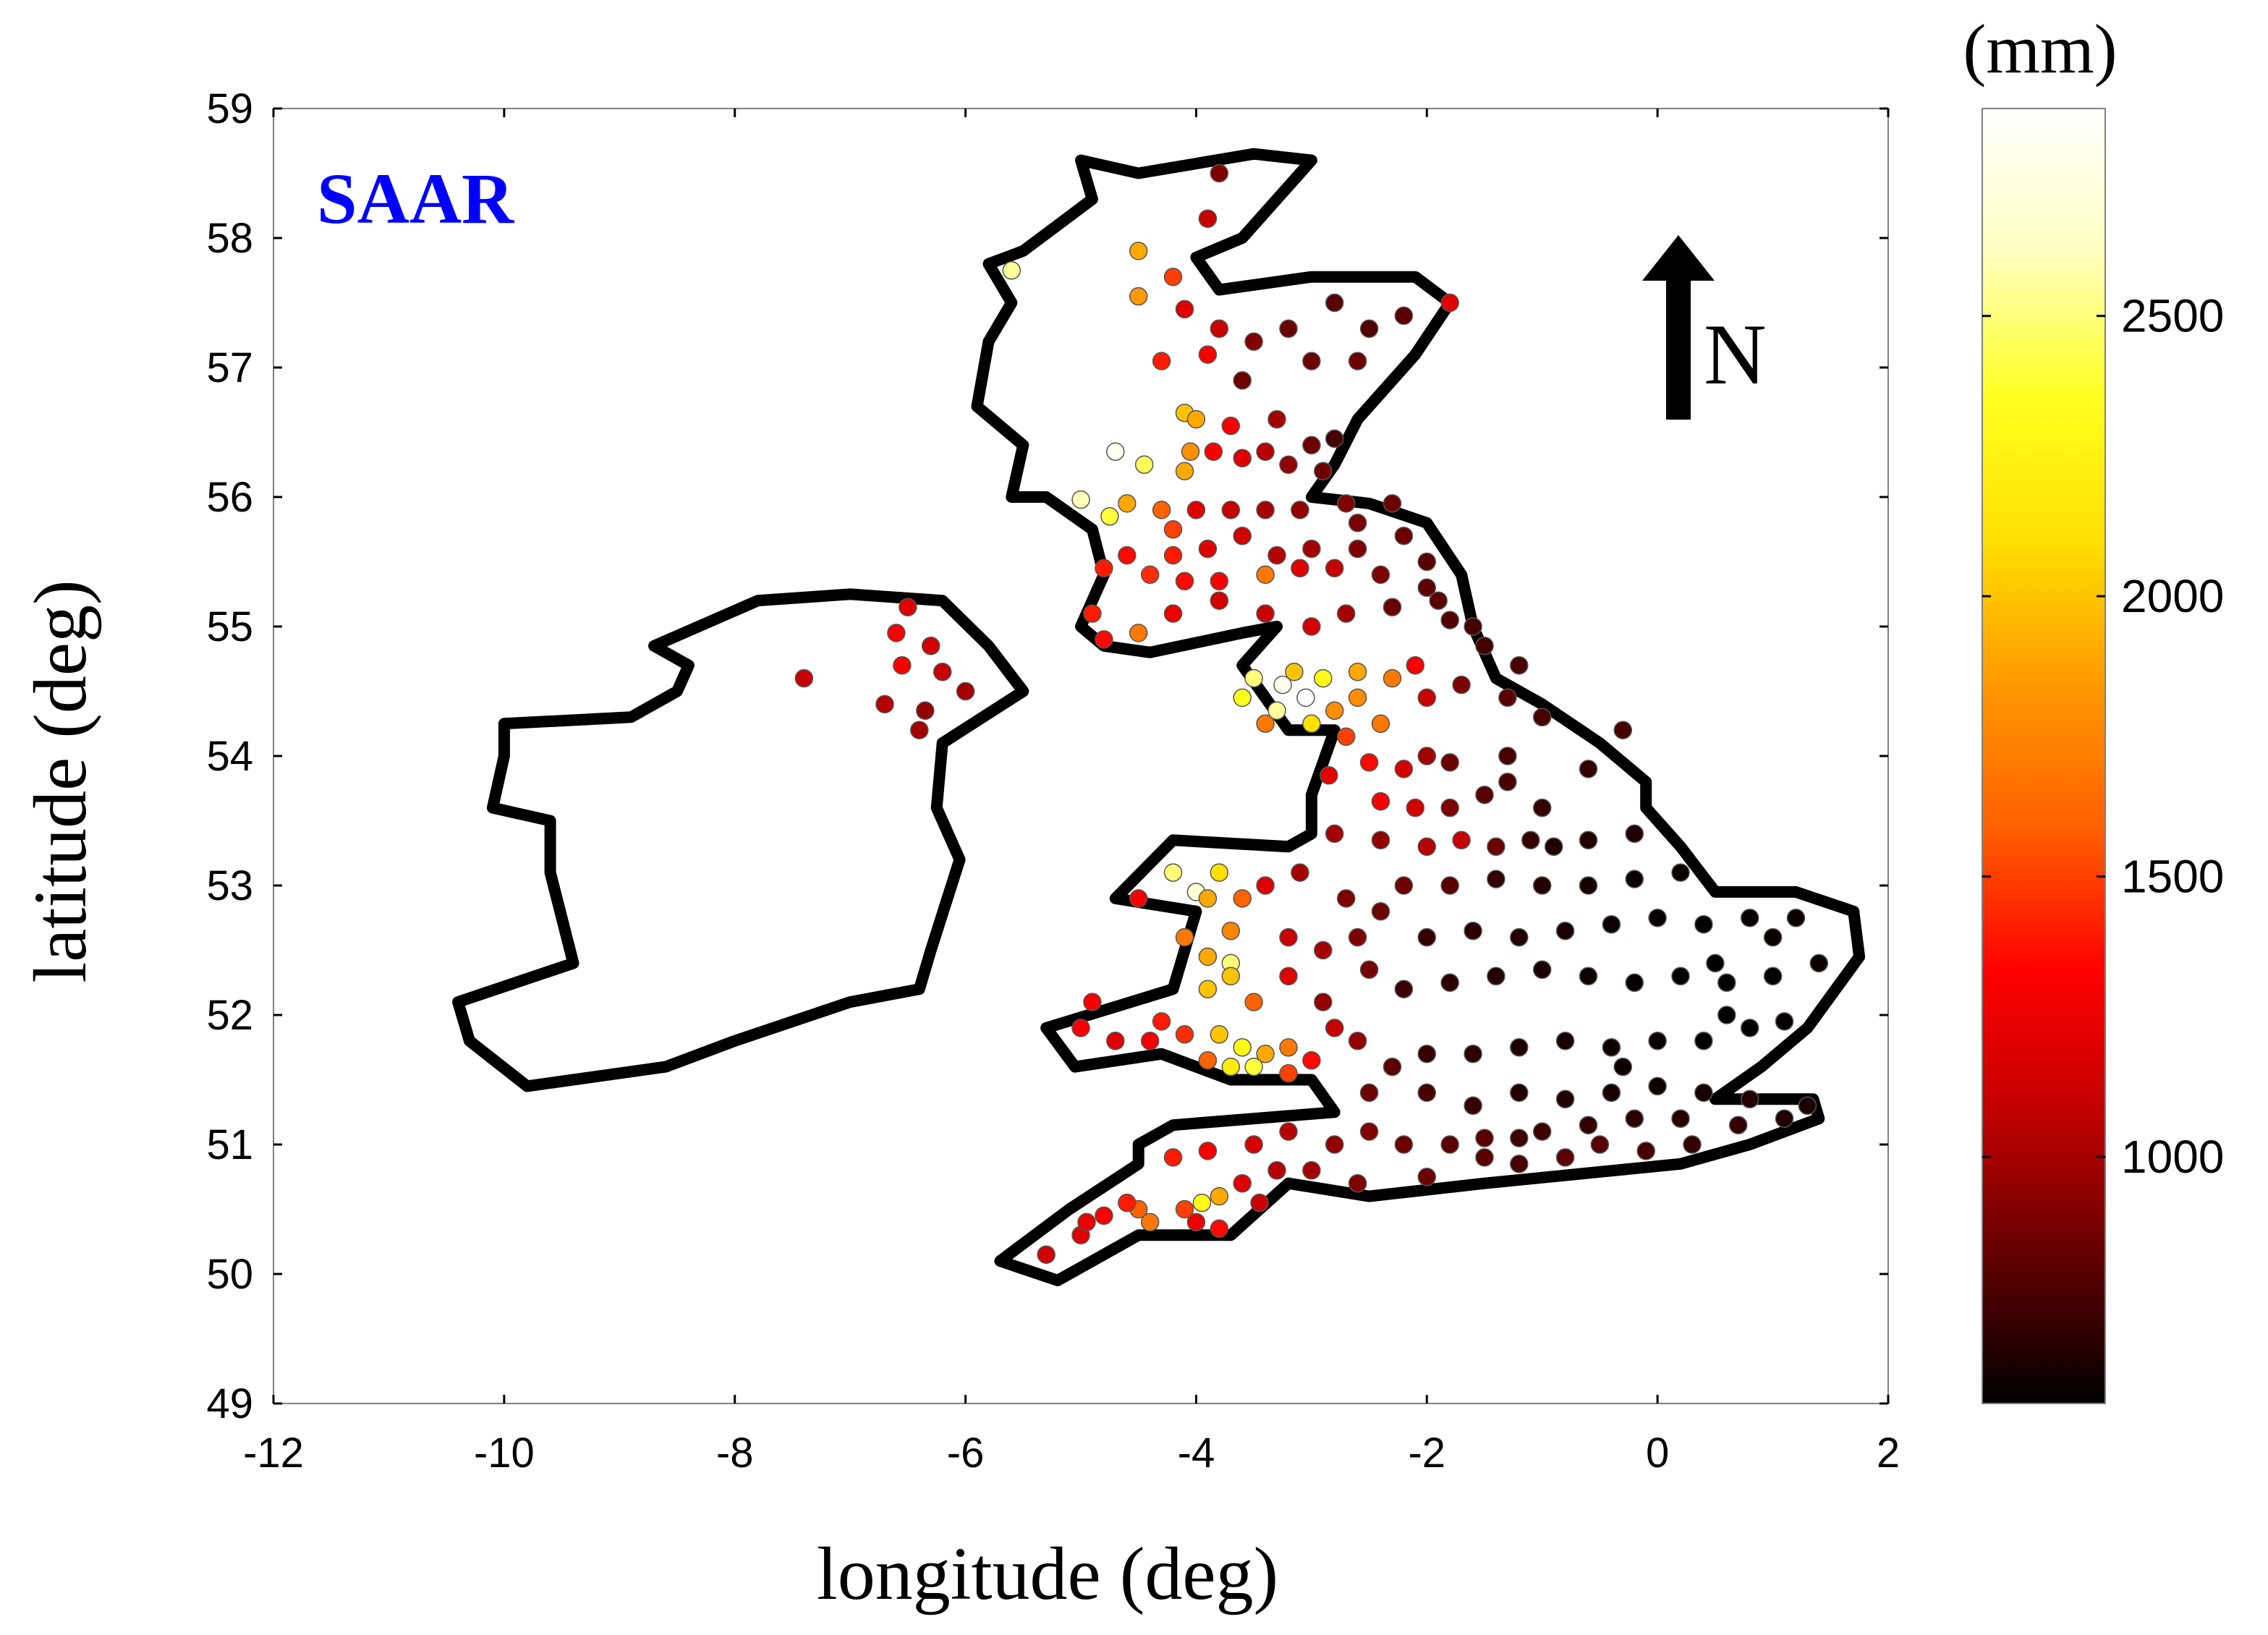 This screenshot has height=1635, width=2268. I want to click on panel-label: SAAR, so click(416, 198).